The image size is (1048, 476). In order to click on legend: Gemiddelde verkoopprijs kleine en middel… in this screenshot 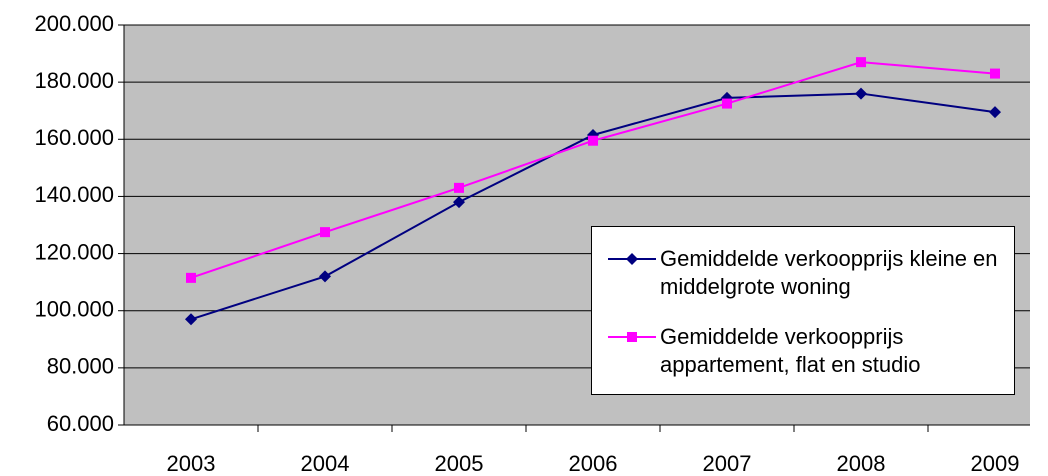, I will do `click(803, 310)`.